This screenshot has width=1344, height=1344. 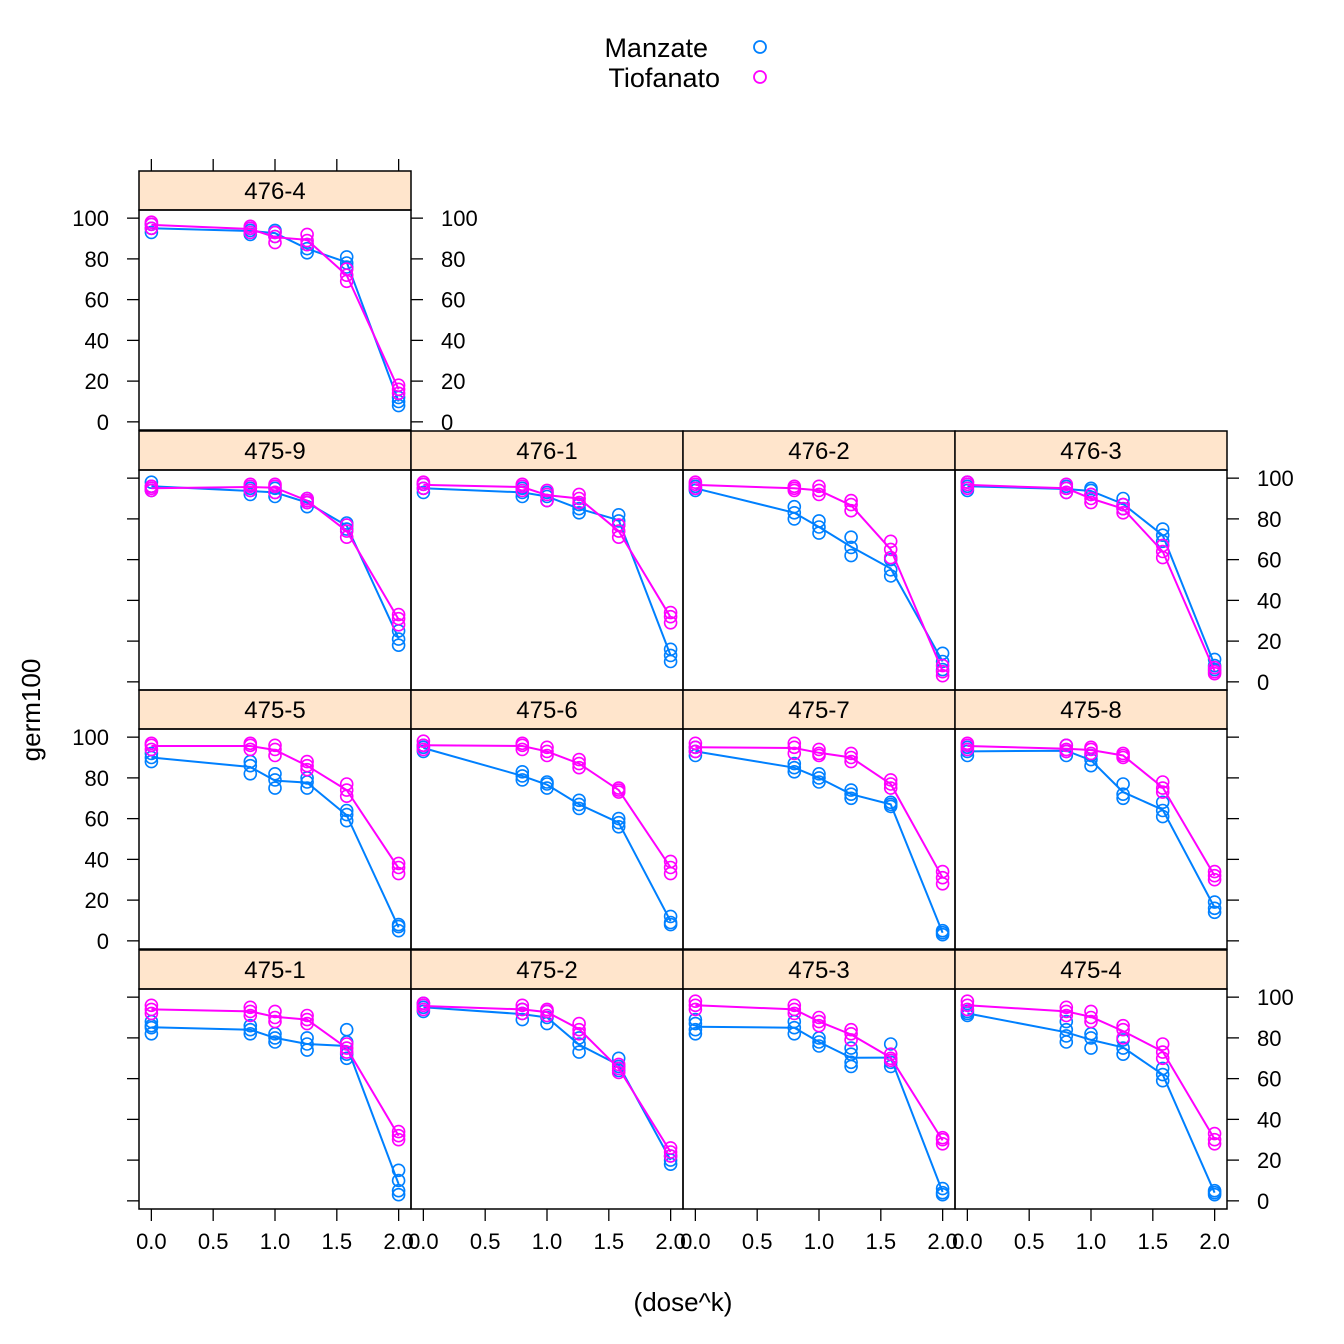 I want to click on legend-label-manzate: Manzate, so click(x=656, y=48).